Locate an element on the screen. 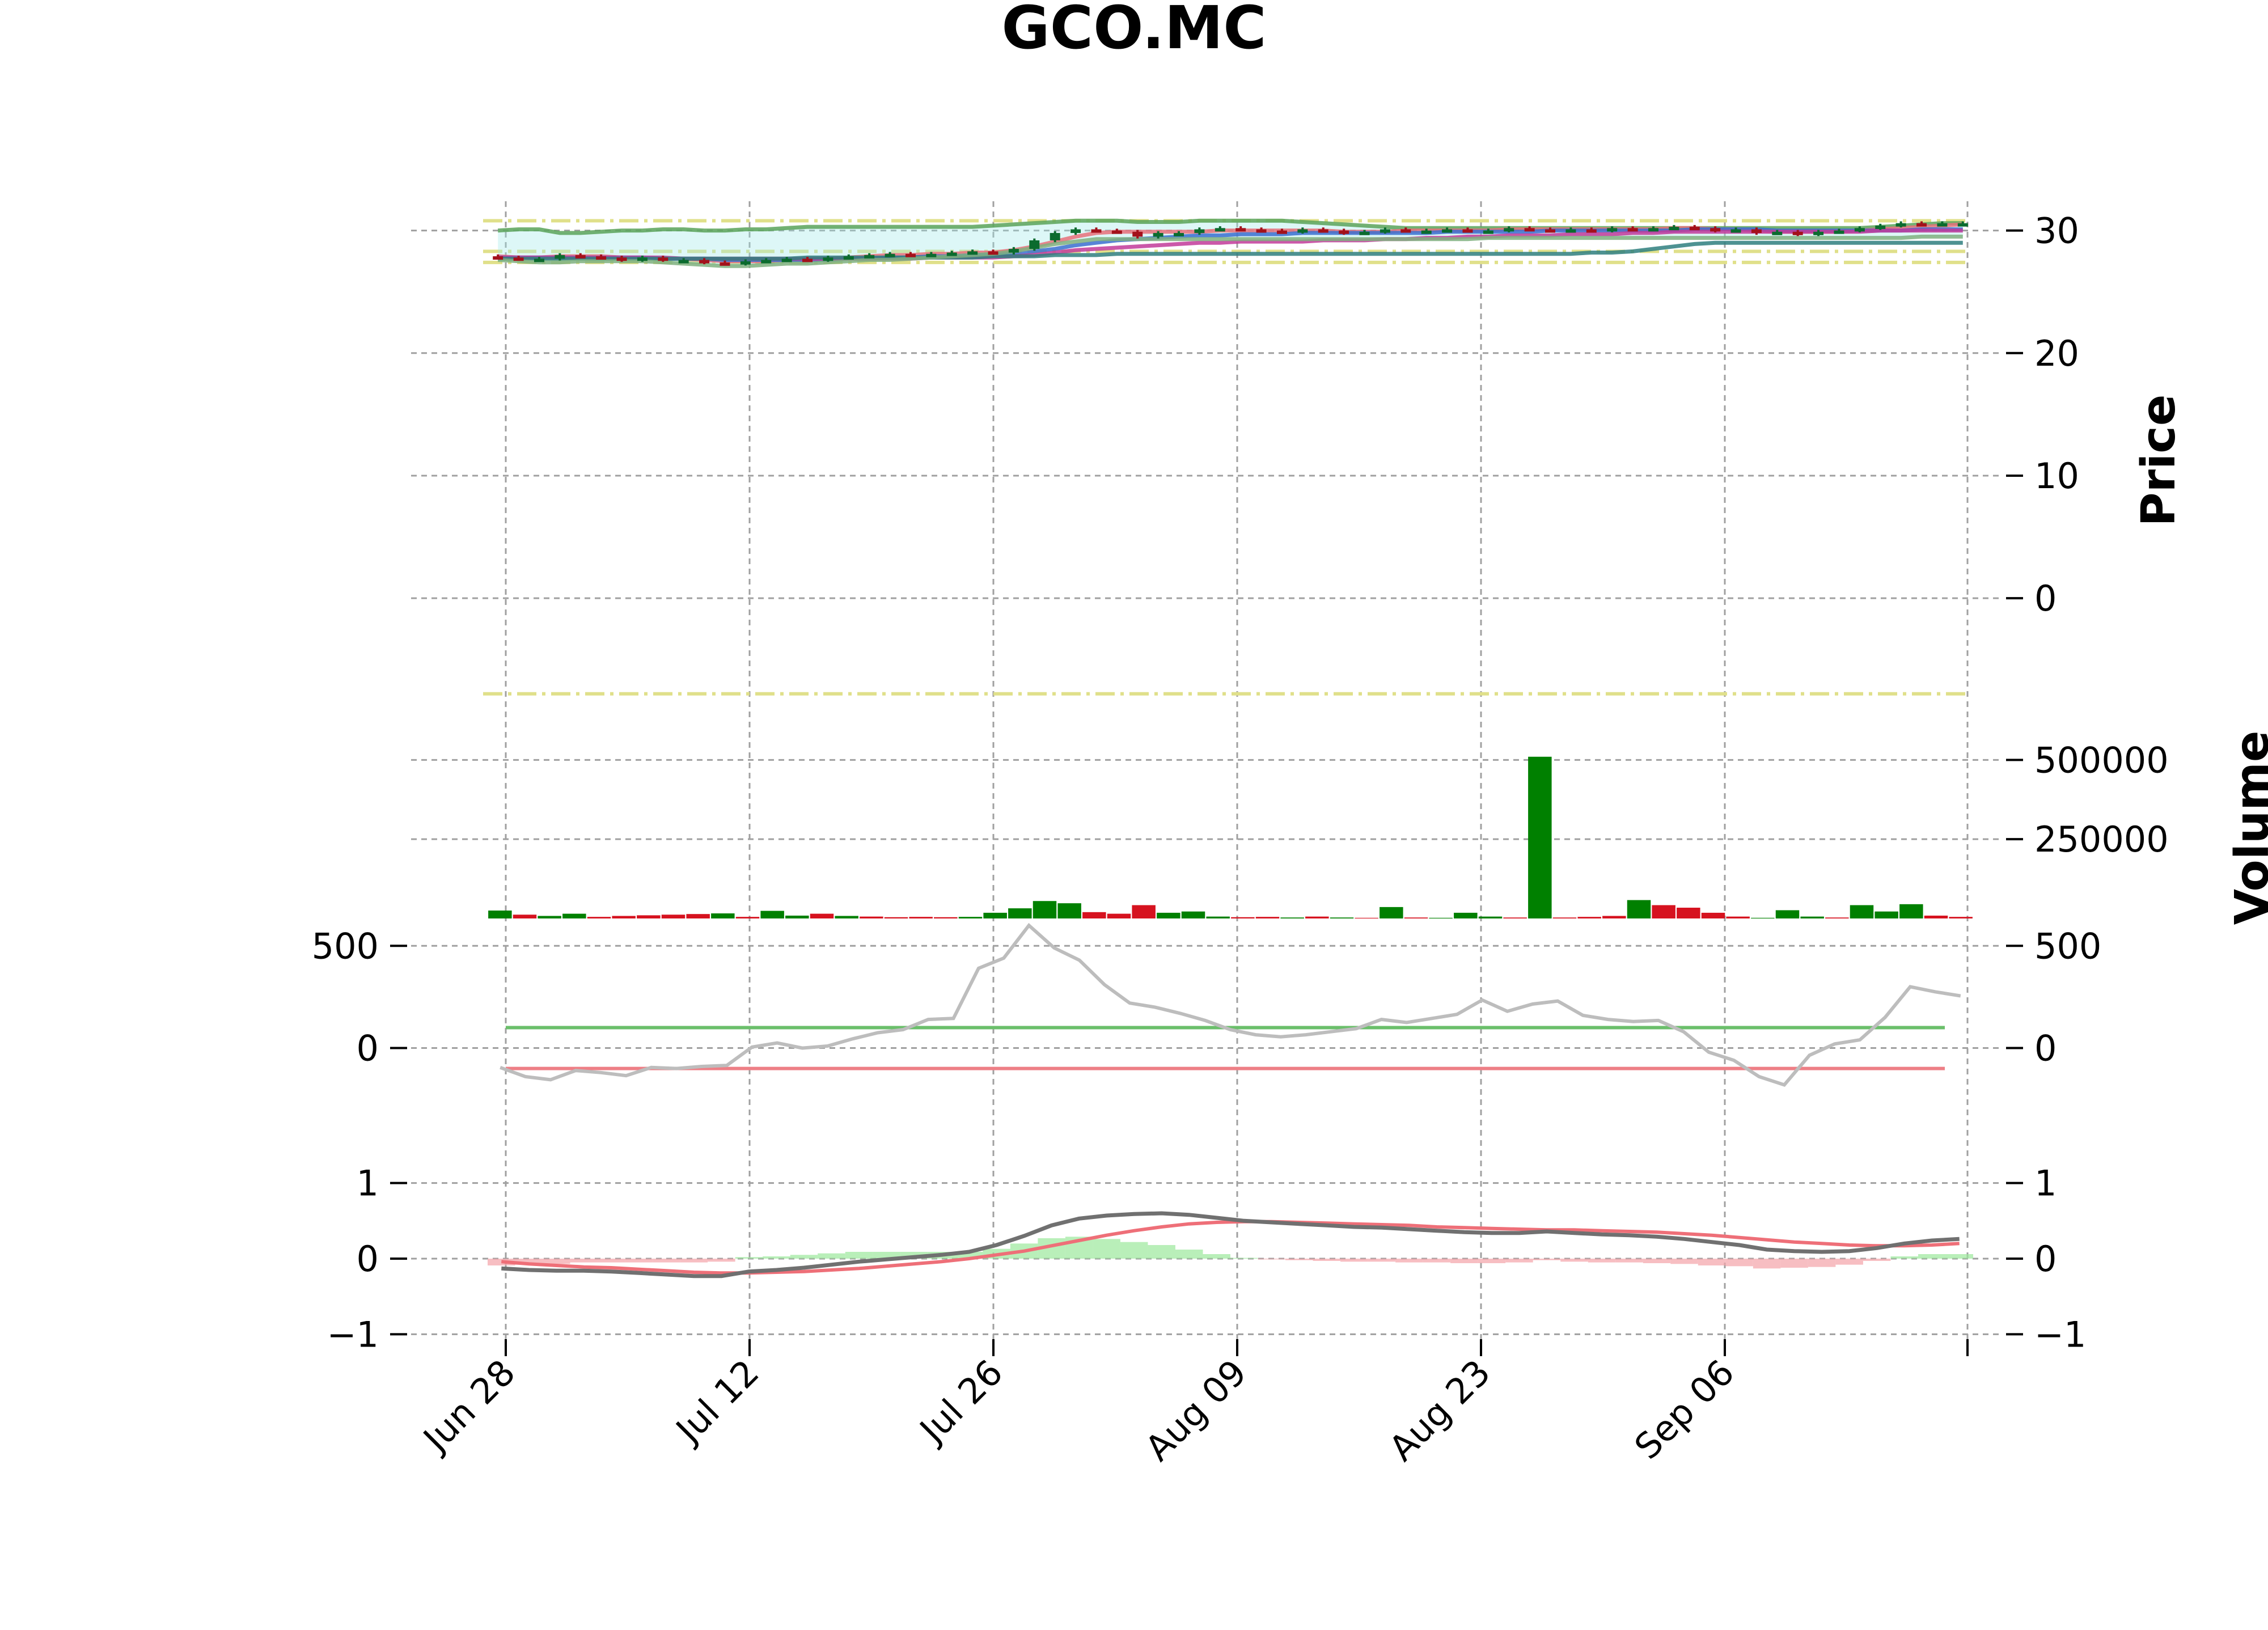 This screenshot has width=2268, height=1630. macd-tick-label-right: 0 is located at coordinates (2045, 1259).